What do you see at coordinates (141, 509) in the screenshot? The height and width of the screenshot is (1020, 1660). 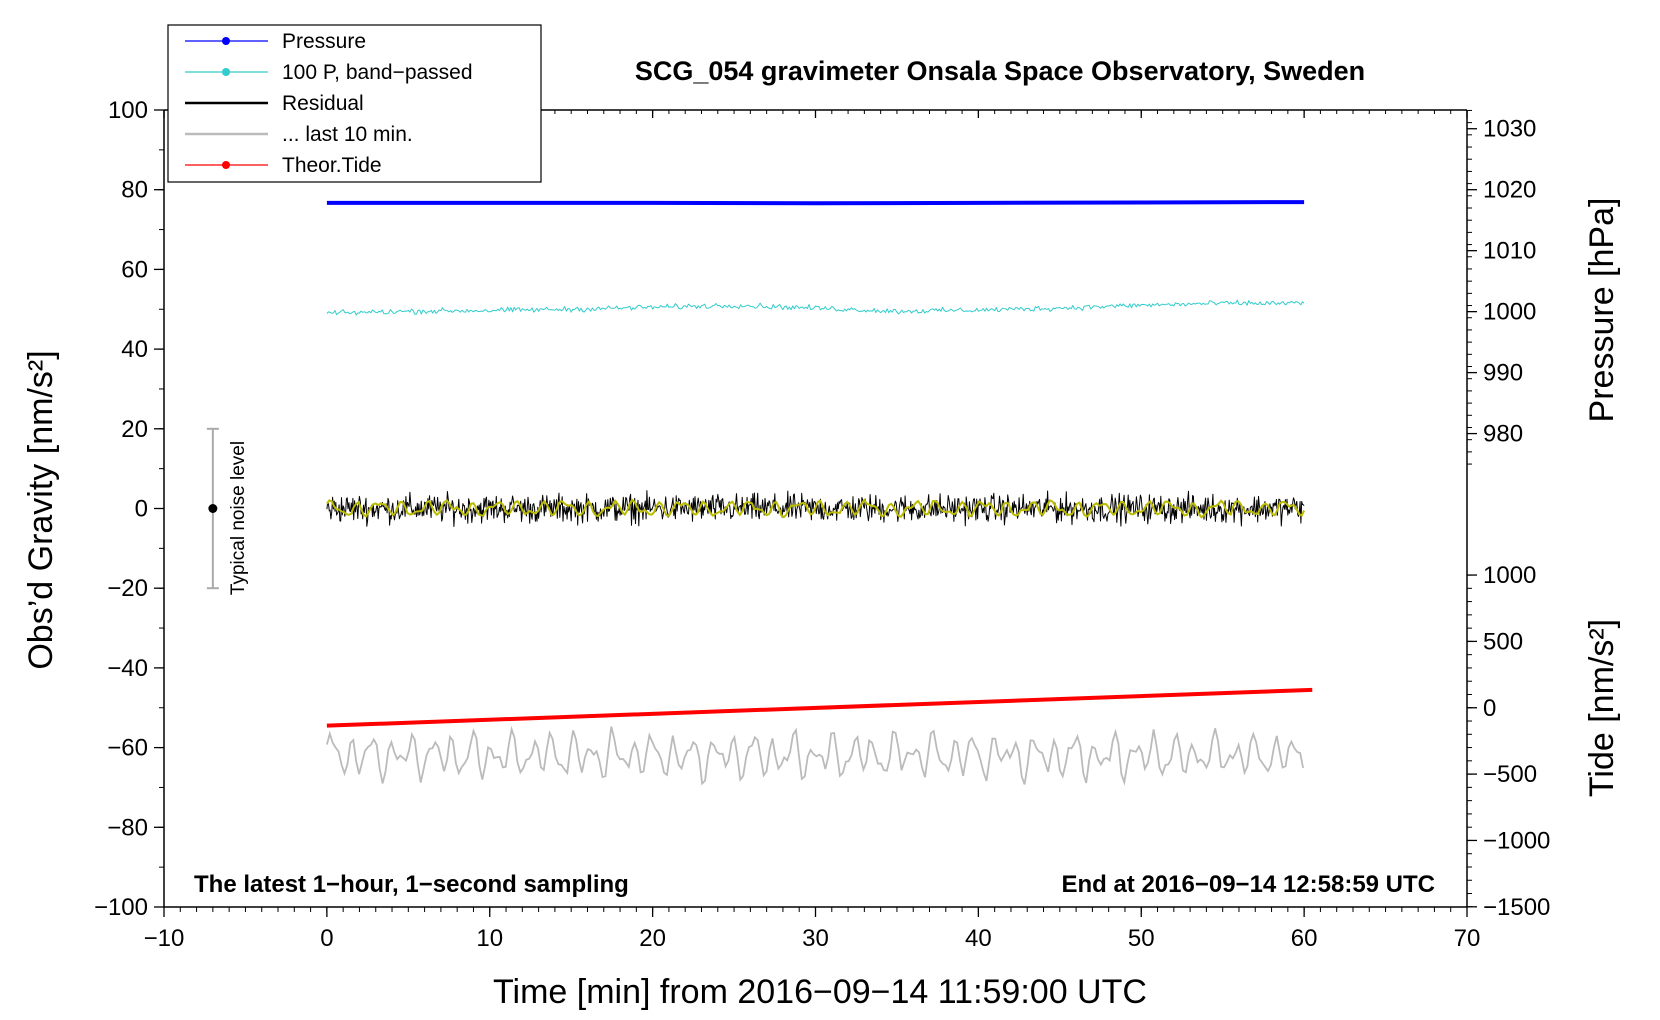 I see `y-tick-label: 0` at bounding box center [141, 509].